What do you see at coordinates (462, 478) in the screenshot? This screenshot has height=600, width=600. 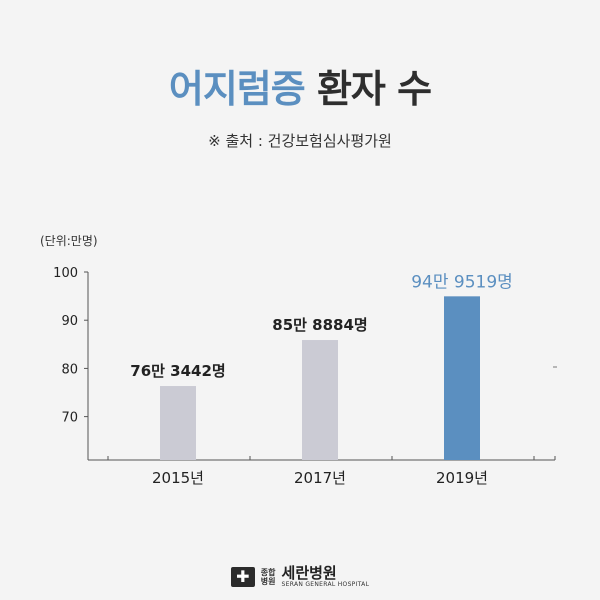 I see `x-tick-label: 2019년` at bounding box center [462, 478].